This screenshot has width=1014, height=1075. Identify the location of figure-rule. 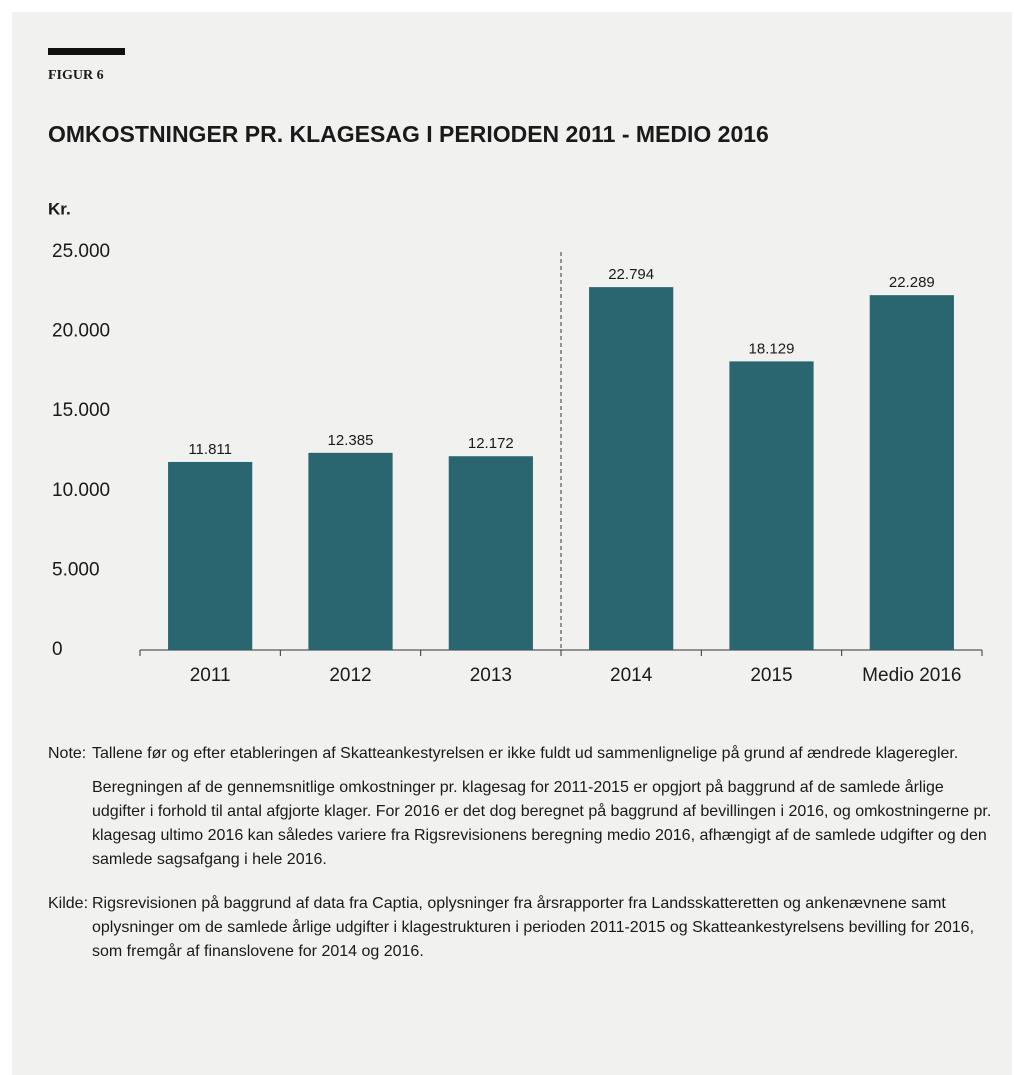
(86, 51).